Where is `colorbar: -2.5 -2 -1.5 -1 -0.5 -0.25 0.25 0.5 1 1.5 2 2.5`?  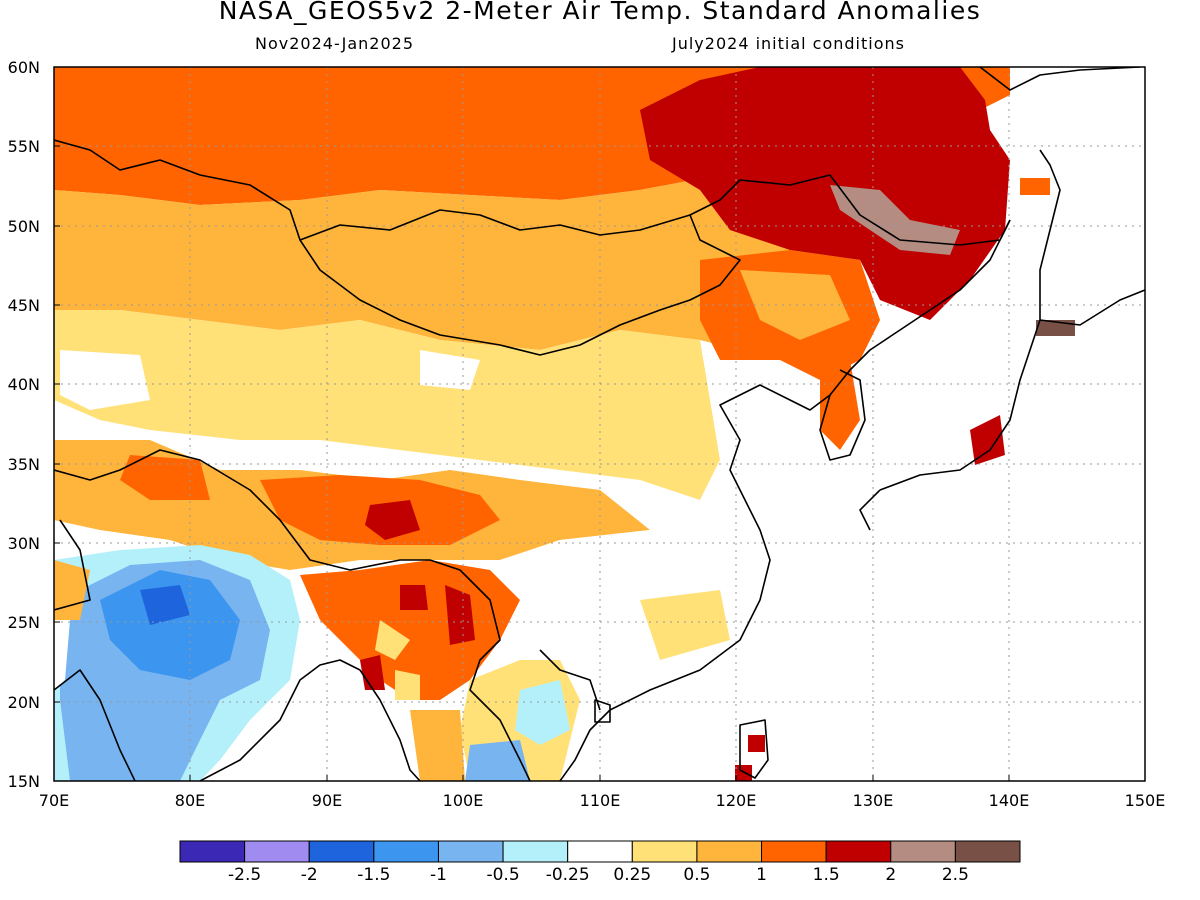 colorbar: -2.5 -2 -1.5 -1 -0.5 -0.25 0.25 0.5 1 1.5 2 2.5 is located at coordinates (600, 862).